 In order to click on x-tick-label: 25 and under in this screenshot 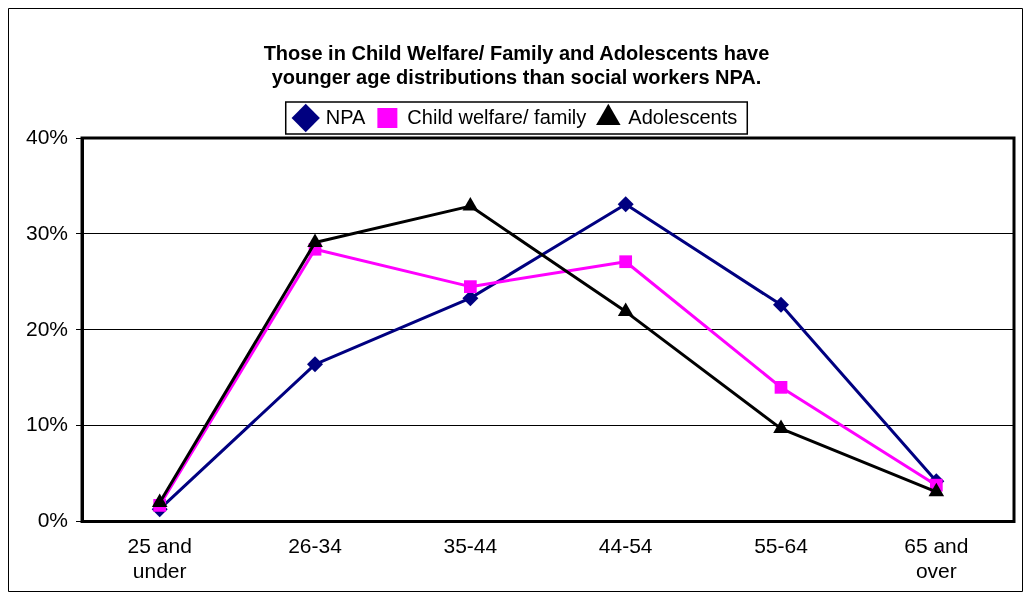, I will do `click(159, 558)`.